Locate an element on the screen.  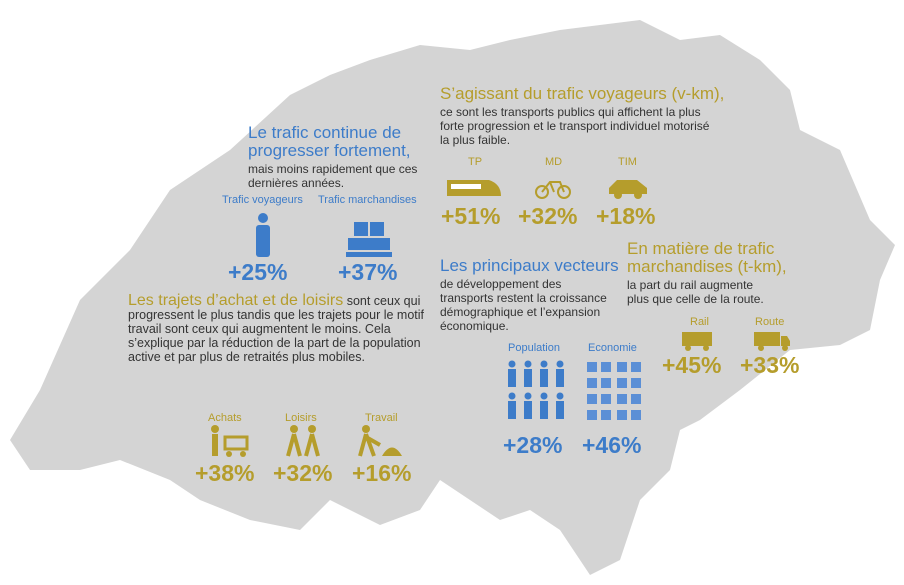
train-icon is located at coordinates (474, 188).